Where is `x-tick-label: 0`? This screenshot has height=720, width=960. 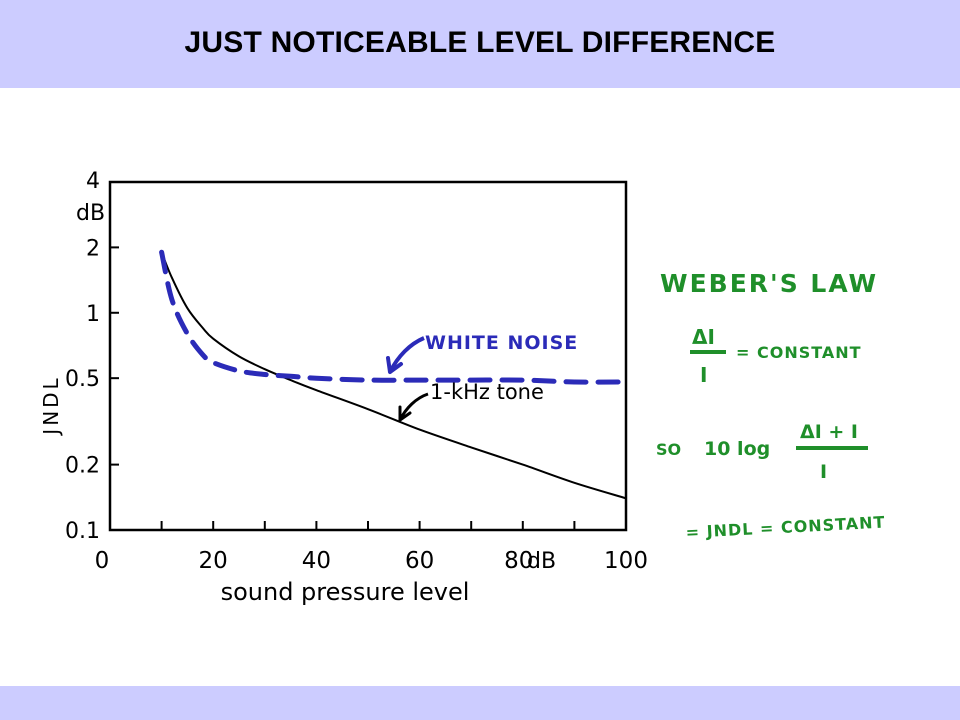 x-tick-label: 0 is located at coordinates (102, 561).